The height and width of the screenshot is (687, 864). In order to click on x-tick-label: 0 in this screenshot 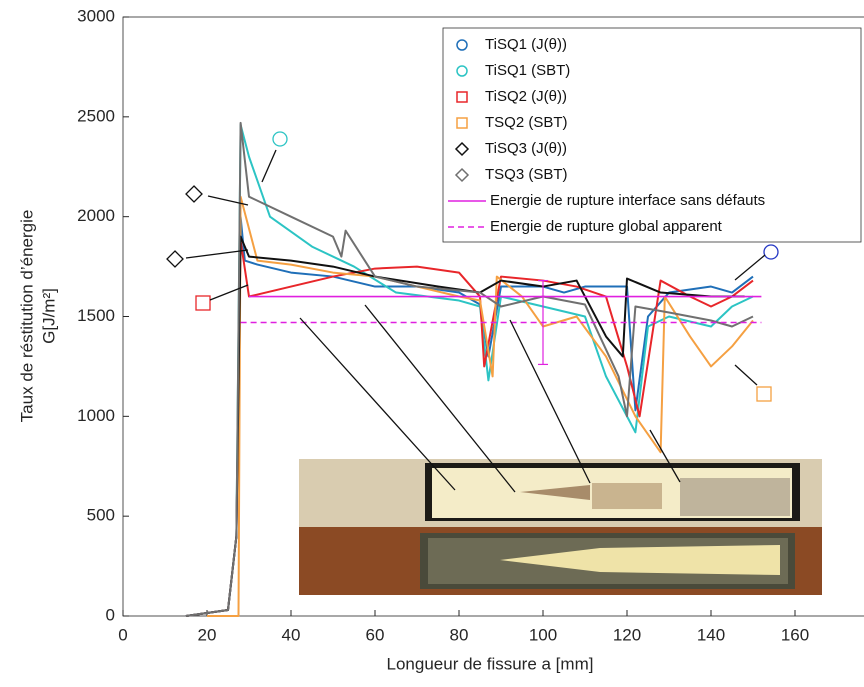, I will do `click(122, 634)`.